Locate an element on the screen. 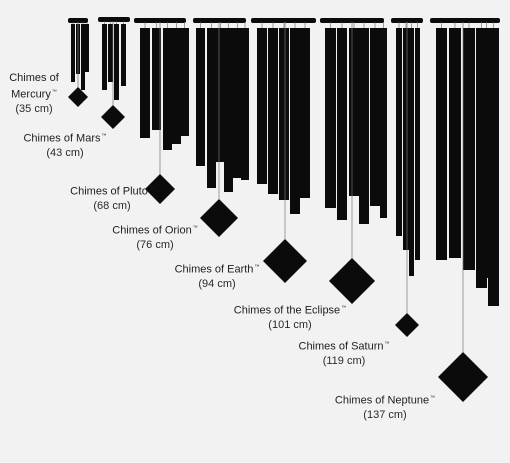 Image resolution: width=510 pixels, height=463 pixels. chime-name: Chimes of Pluto™ is located at coordinates (112, 191).